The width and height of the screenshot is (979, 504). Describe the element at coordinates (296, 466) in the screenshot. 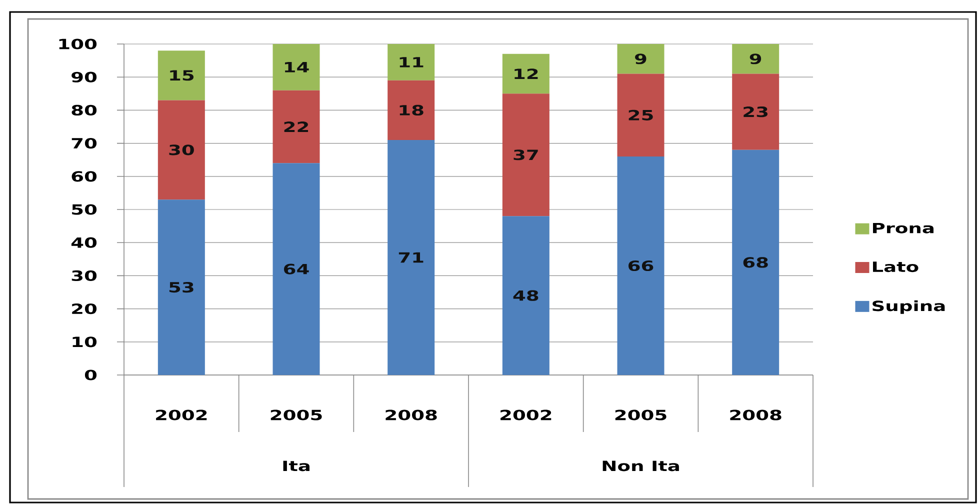

I see `text: Ita` at that location.